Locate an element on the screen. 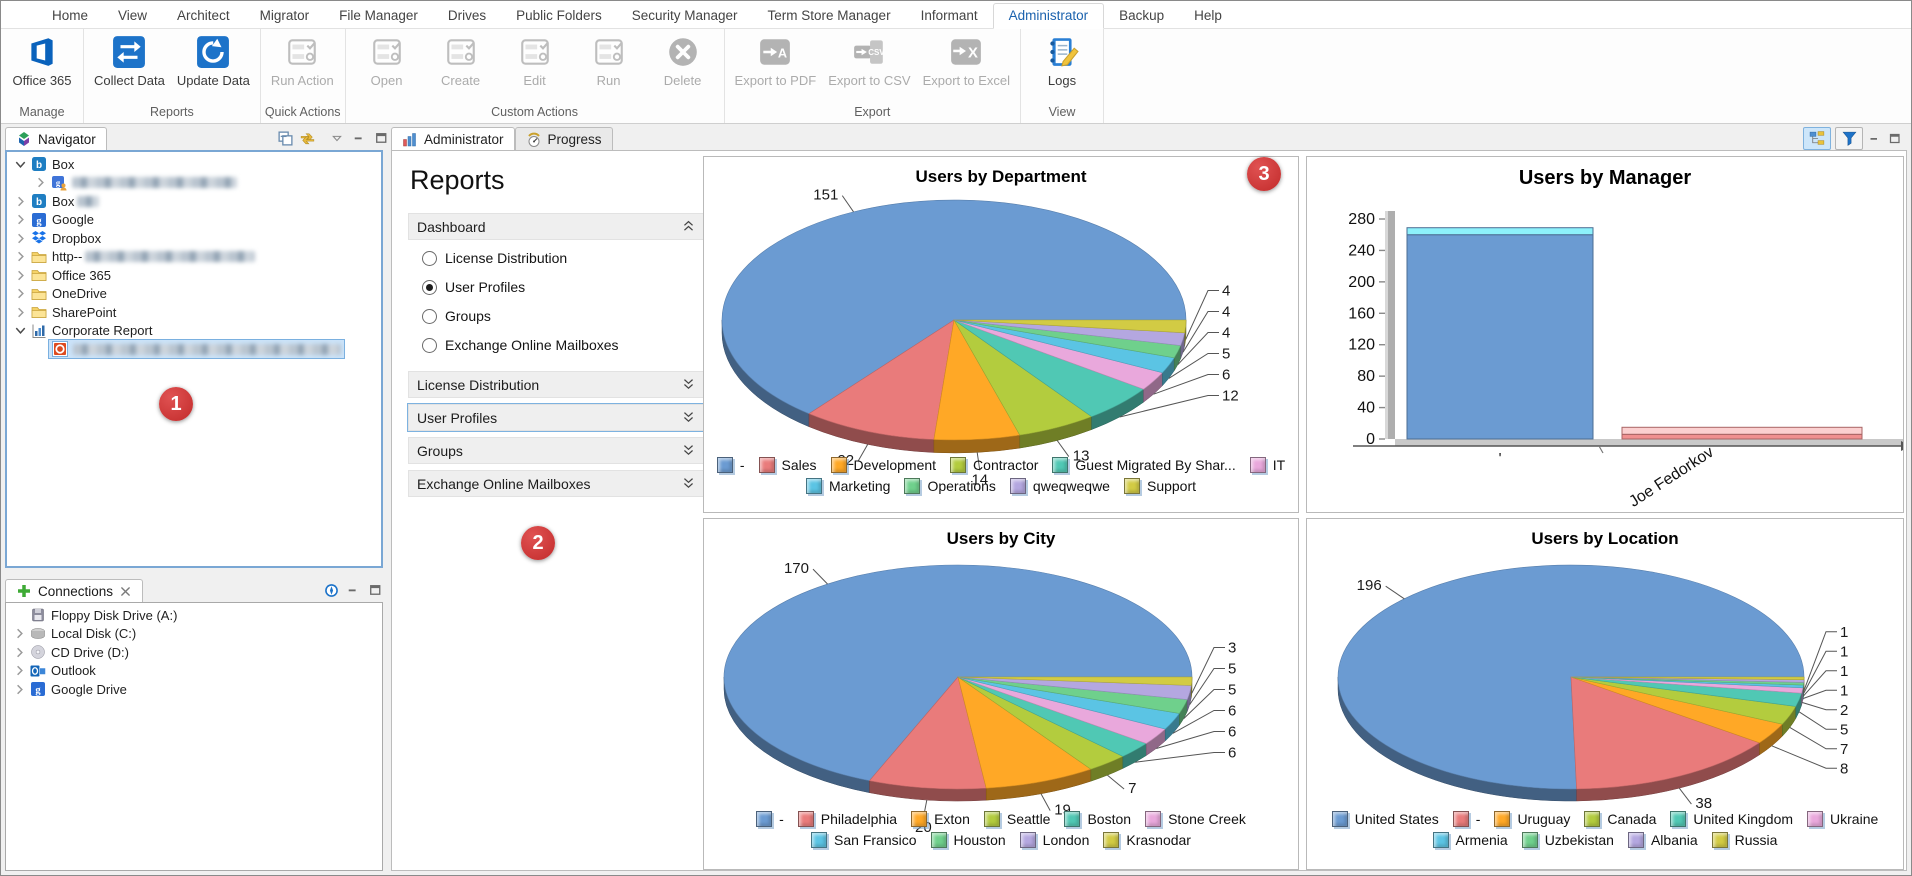  svg-text: b is located at coordinates (39, 165).